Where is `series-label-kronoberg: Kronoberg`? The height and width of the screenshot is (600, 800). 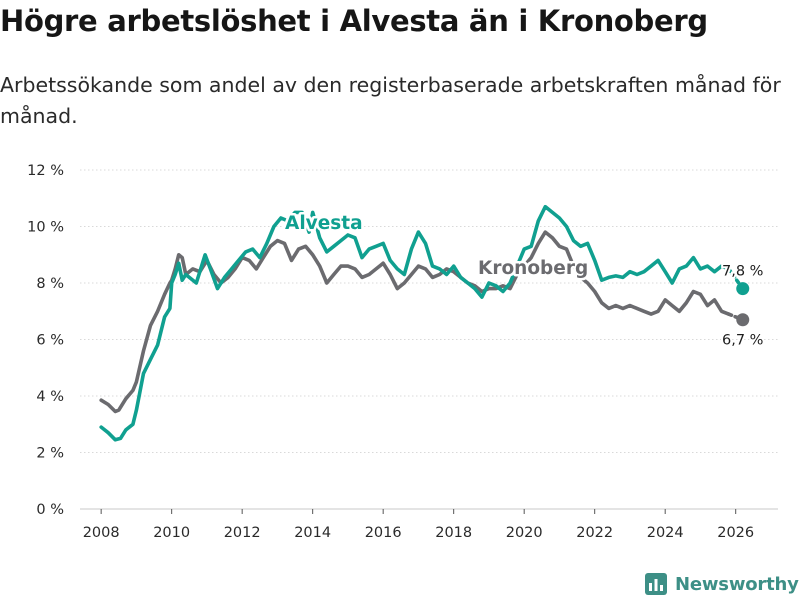 series-label-kronoberg: Kronoberg is located at coordinates (533, 268).